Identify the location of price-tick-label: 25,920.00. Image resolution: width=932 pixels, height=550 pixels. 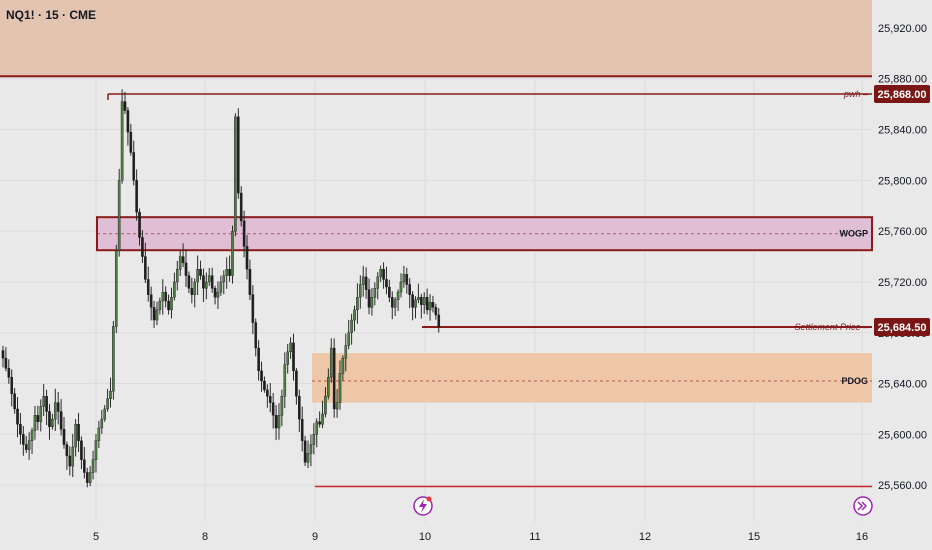
(902, 29).